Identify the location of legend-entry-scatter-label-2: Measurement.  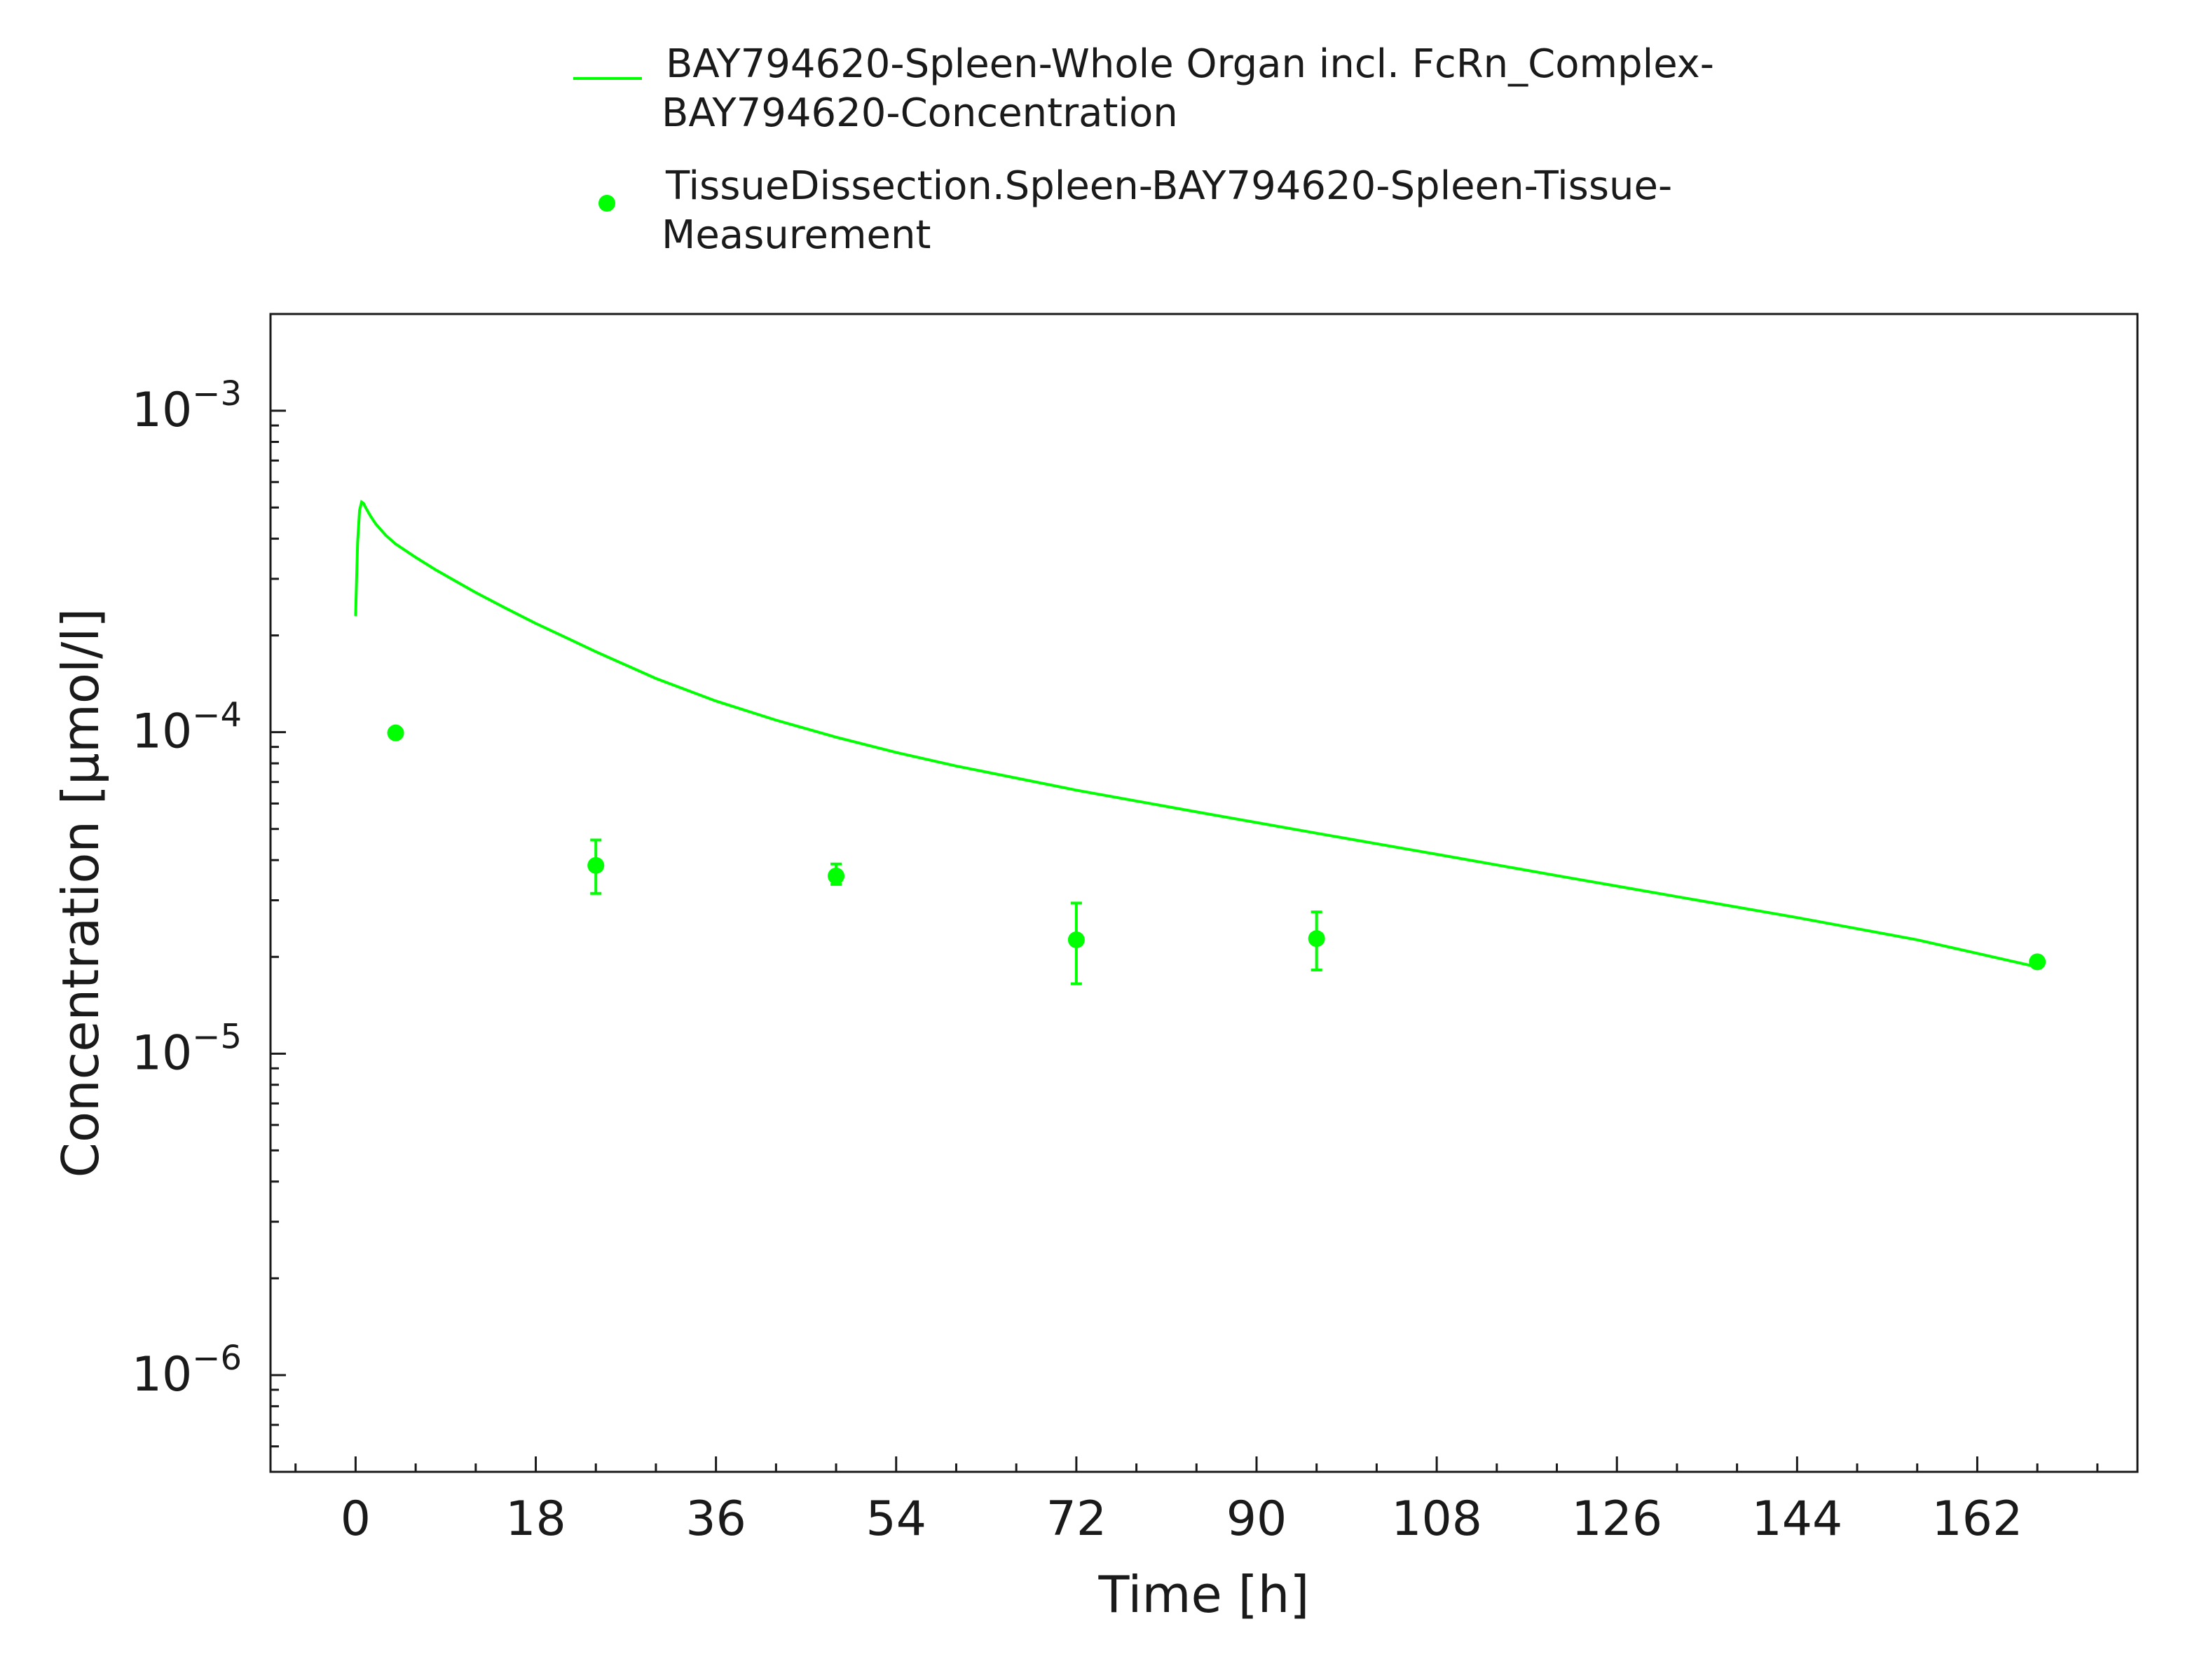
(796, 235).